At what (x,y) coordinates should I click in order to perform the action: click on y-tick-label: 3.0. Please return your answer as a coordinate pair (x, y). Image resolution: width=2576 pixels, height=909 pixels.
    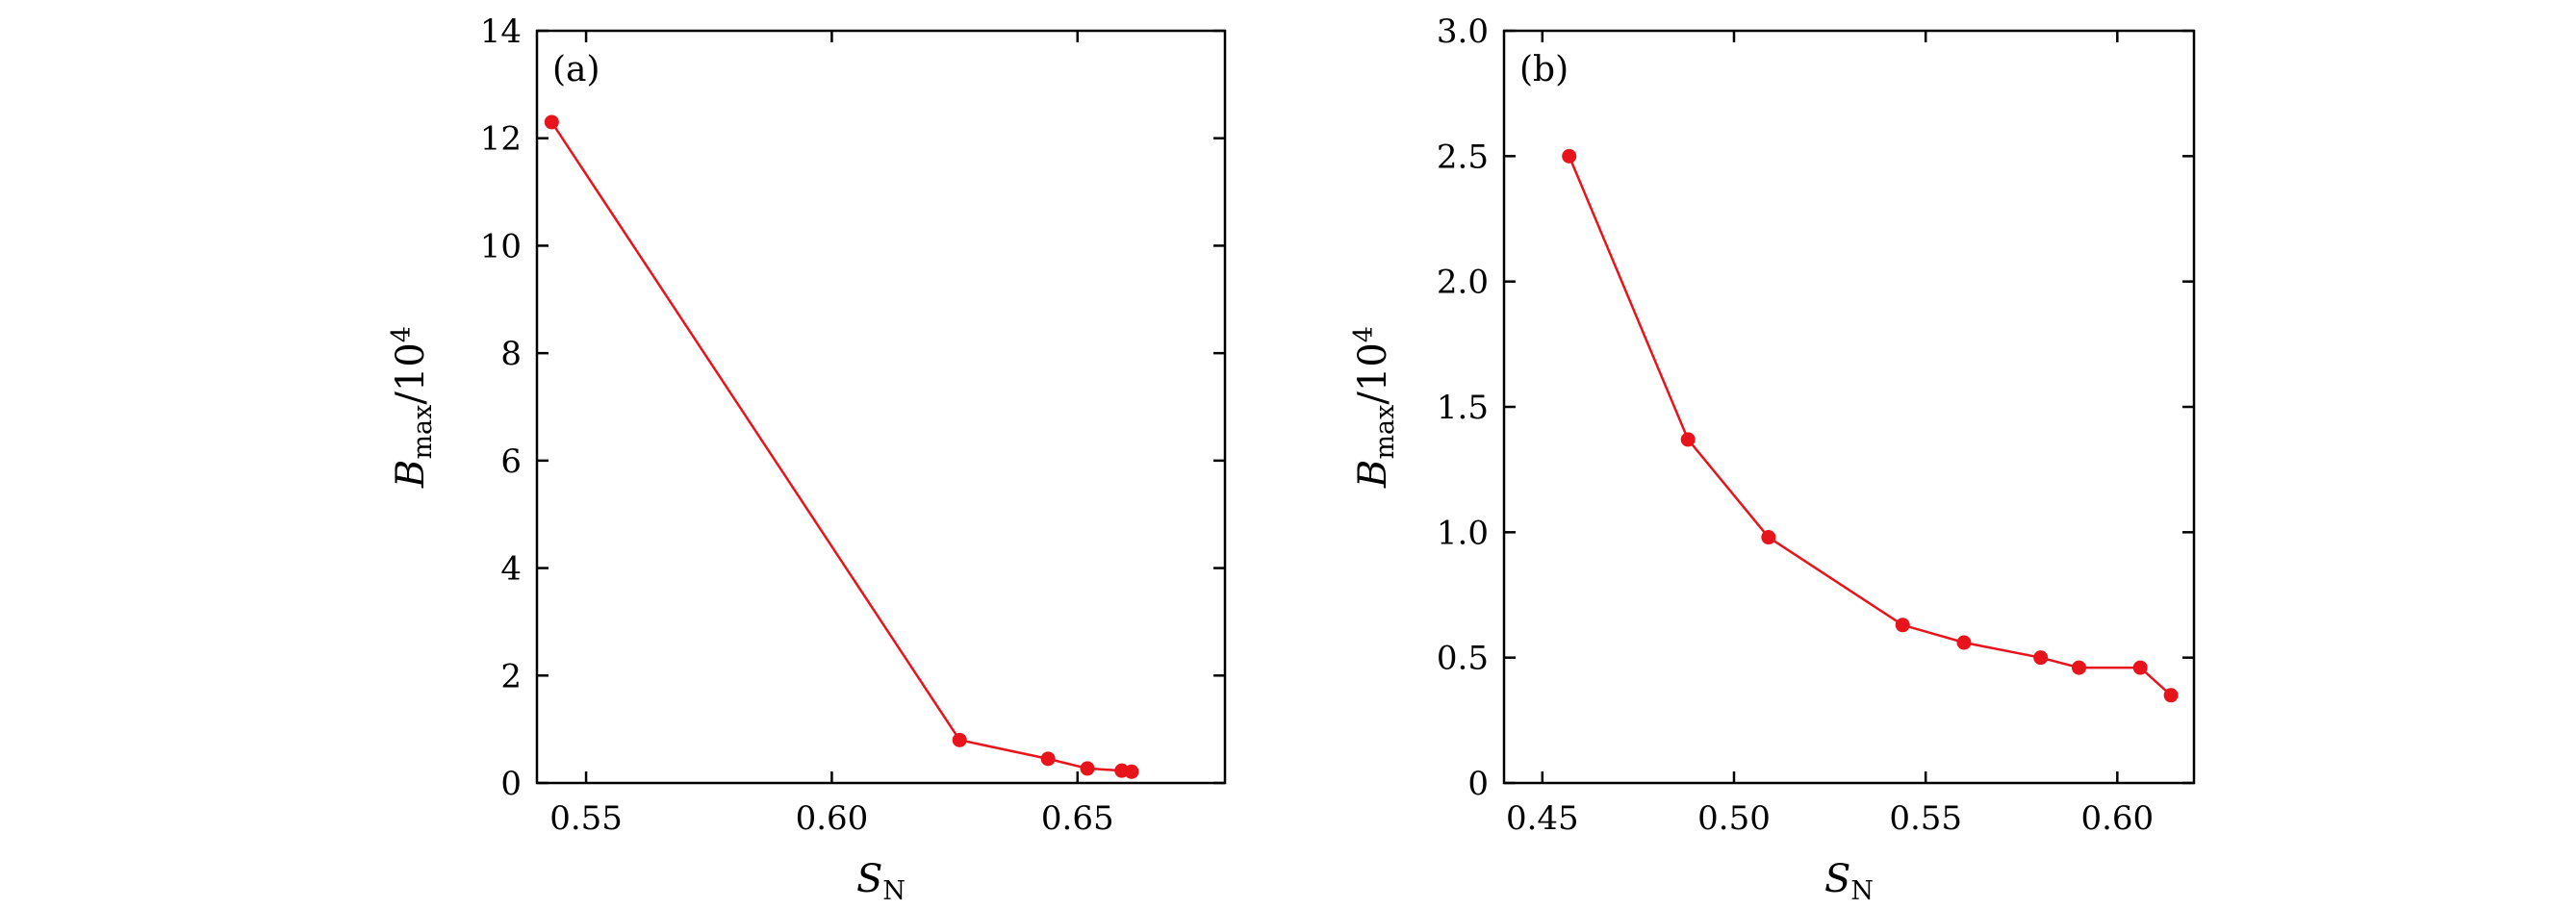
    Looking at the image, I should click on (1463, 32).